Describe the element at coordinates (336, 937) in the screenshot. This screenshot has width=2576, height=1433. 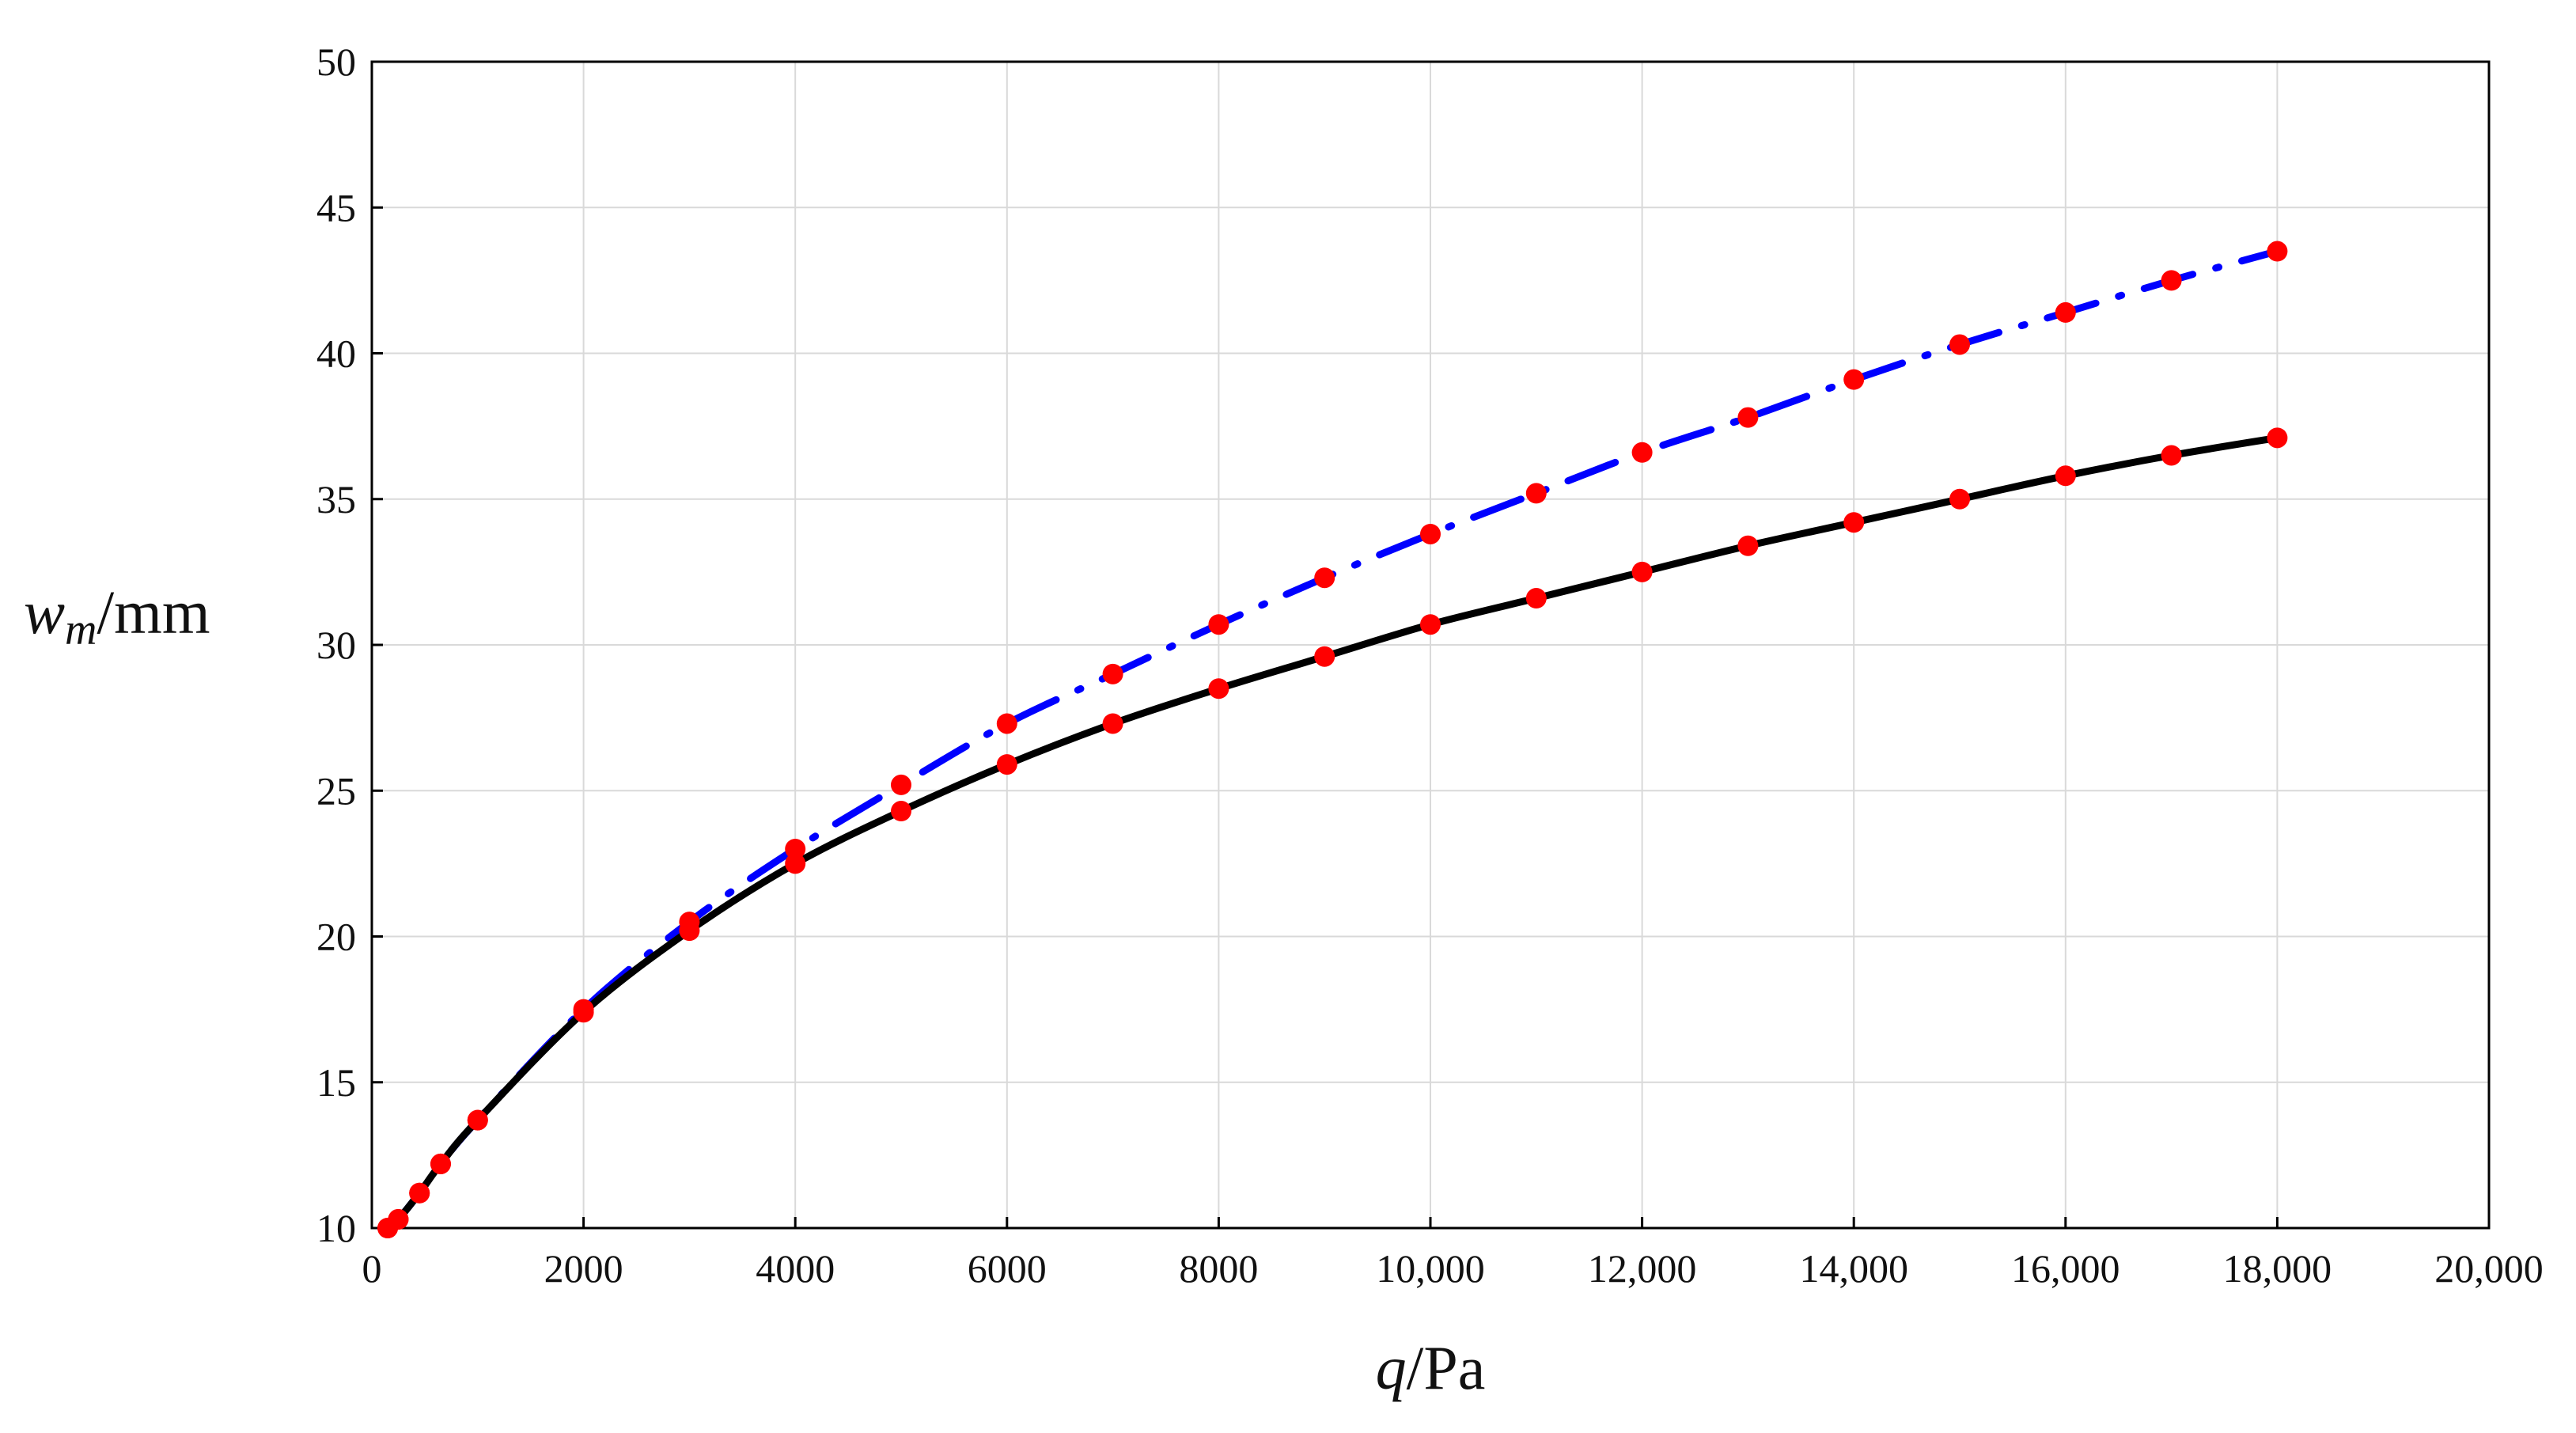
I see `y-tick-label: 20` at that location.